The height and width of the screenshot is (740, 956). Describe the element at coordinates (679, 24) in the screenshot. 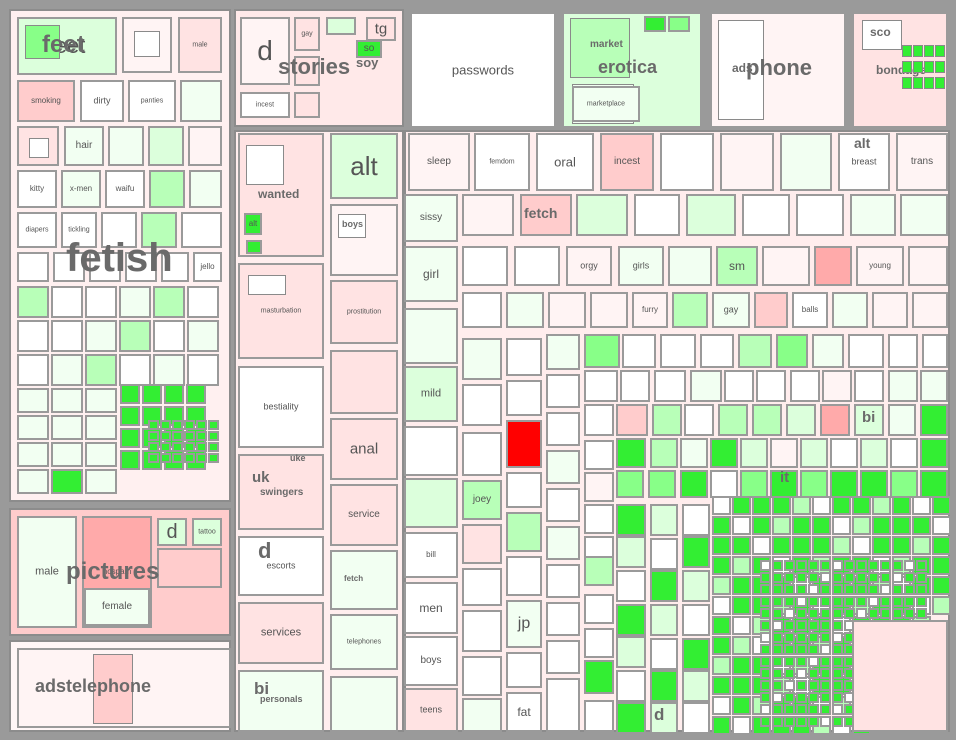

I see `treemap-cell-c117` at that location.